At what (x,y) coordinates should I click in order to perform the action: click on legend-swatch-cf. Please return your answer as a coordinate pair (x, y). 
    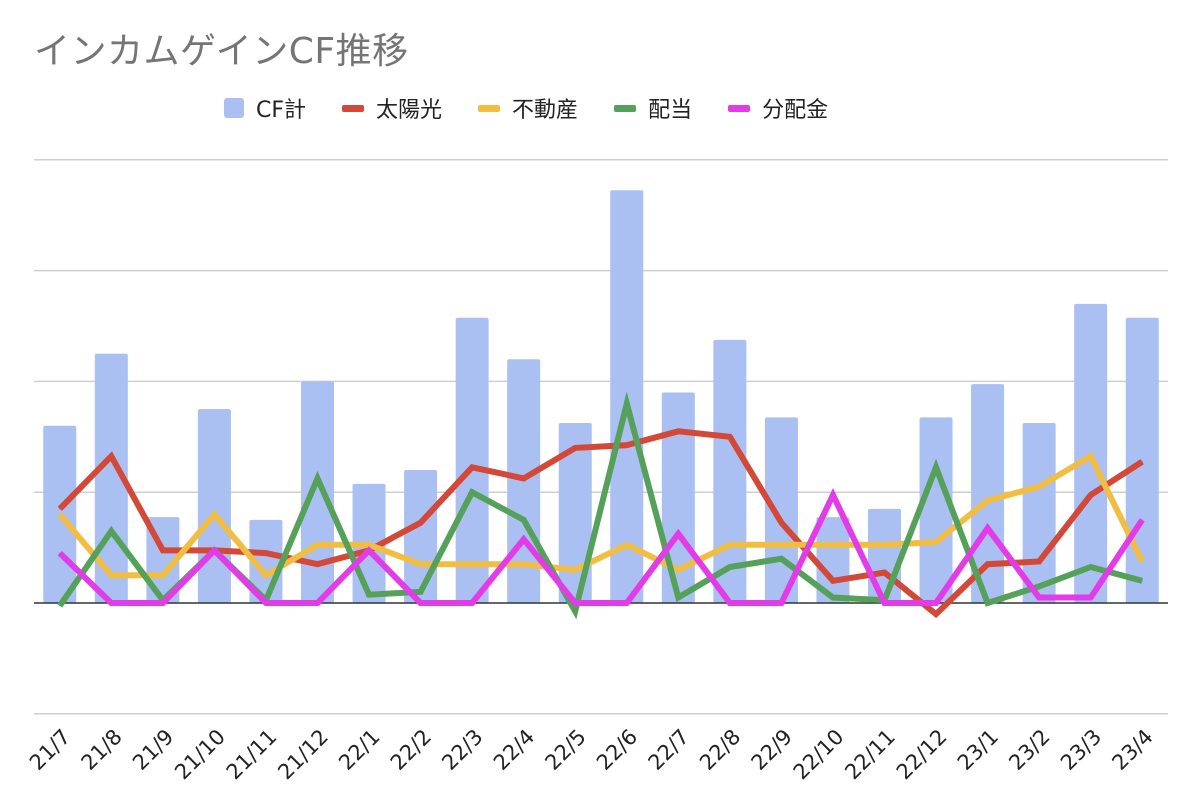
    Looking at the image, I should click on (234, 108).